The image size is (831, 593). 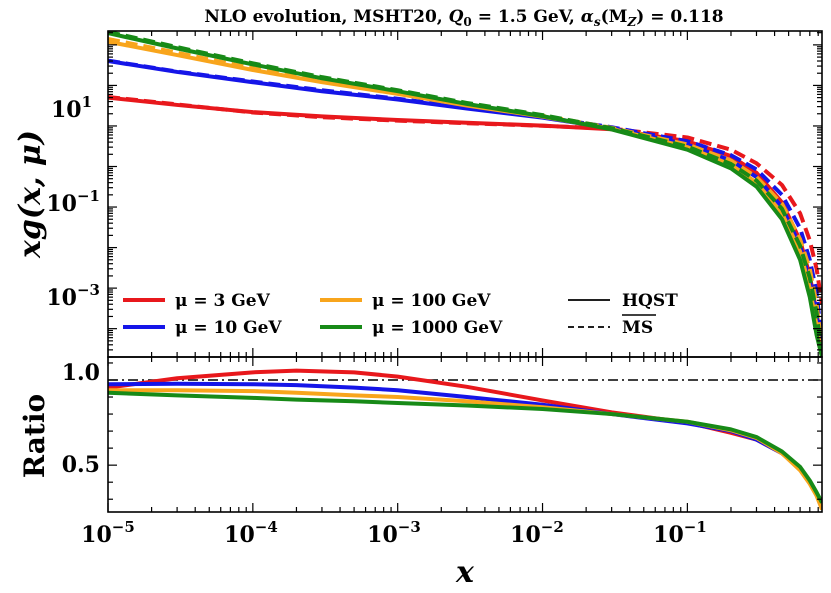 What do you see at coordinates (228, 328) in the screenshot?
I see `legend-label-mu10: μ = 10 GeV` at bounding box center [228, 328].